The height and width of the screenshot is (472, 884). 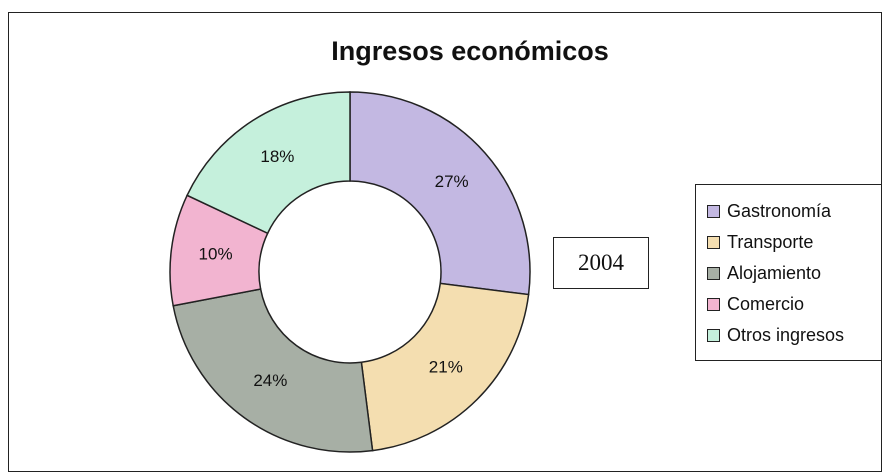 What do you see at coordinates (766, 304) in the screenshot?
I see `legend-label: Comercio` at bounding box center [766, 304].